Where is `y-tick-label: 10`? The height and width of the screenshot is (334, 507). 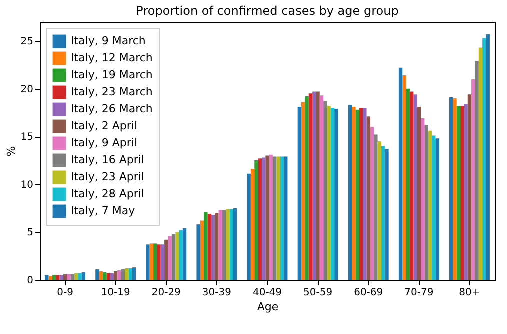
y-tick-label: 10 is located at coordinates (27, 185).